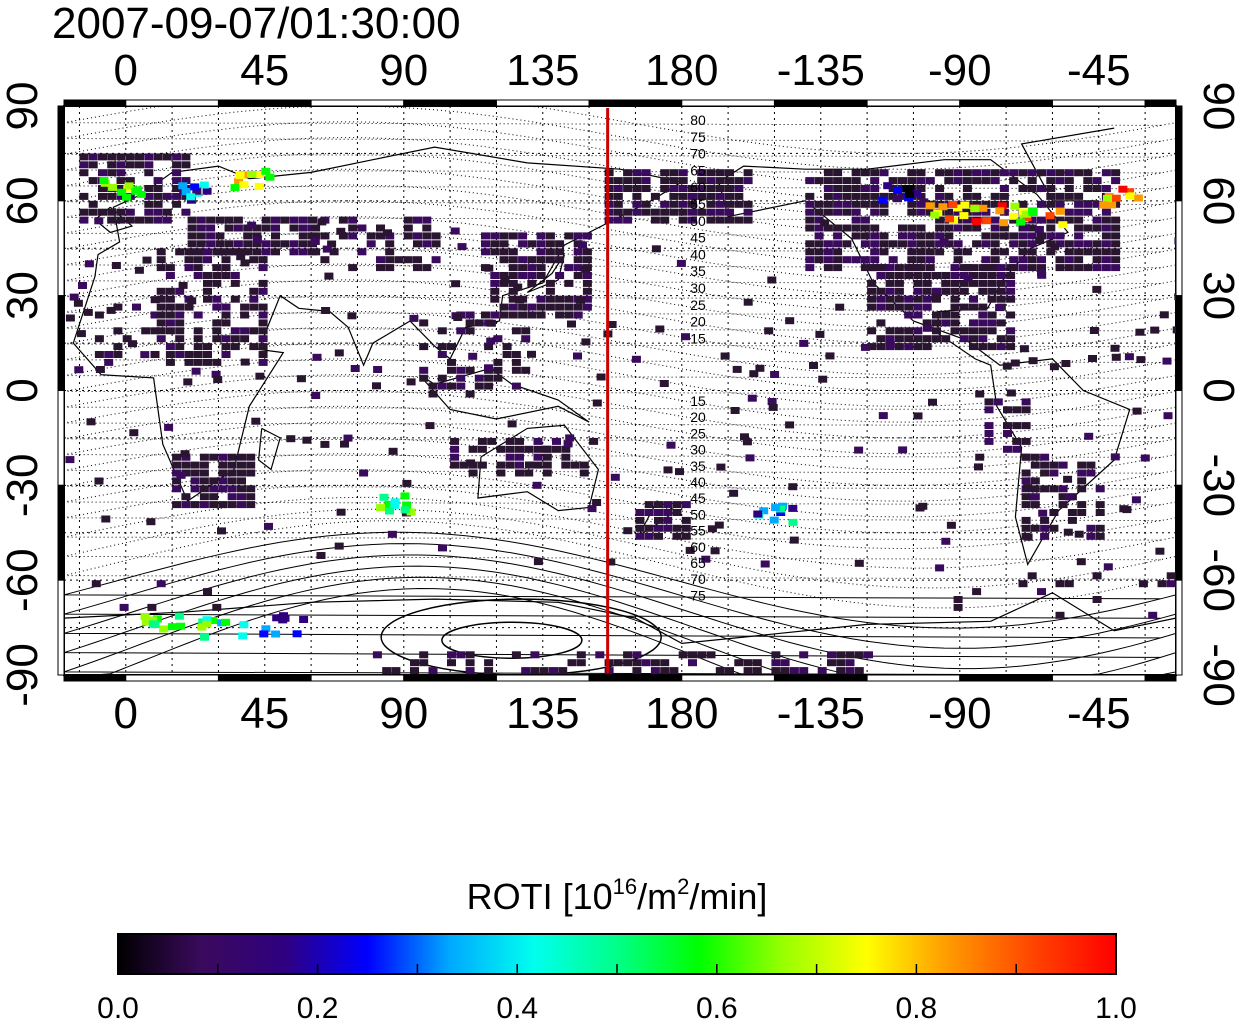 This screenshot has height=1024, width=1240. What do you see at coordinates (264, 70) in the screenshot?
I see `top-lon-tick-label: 45` at bounding box center [264, 70].